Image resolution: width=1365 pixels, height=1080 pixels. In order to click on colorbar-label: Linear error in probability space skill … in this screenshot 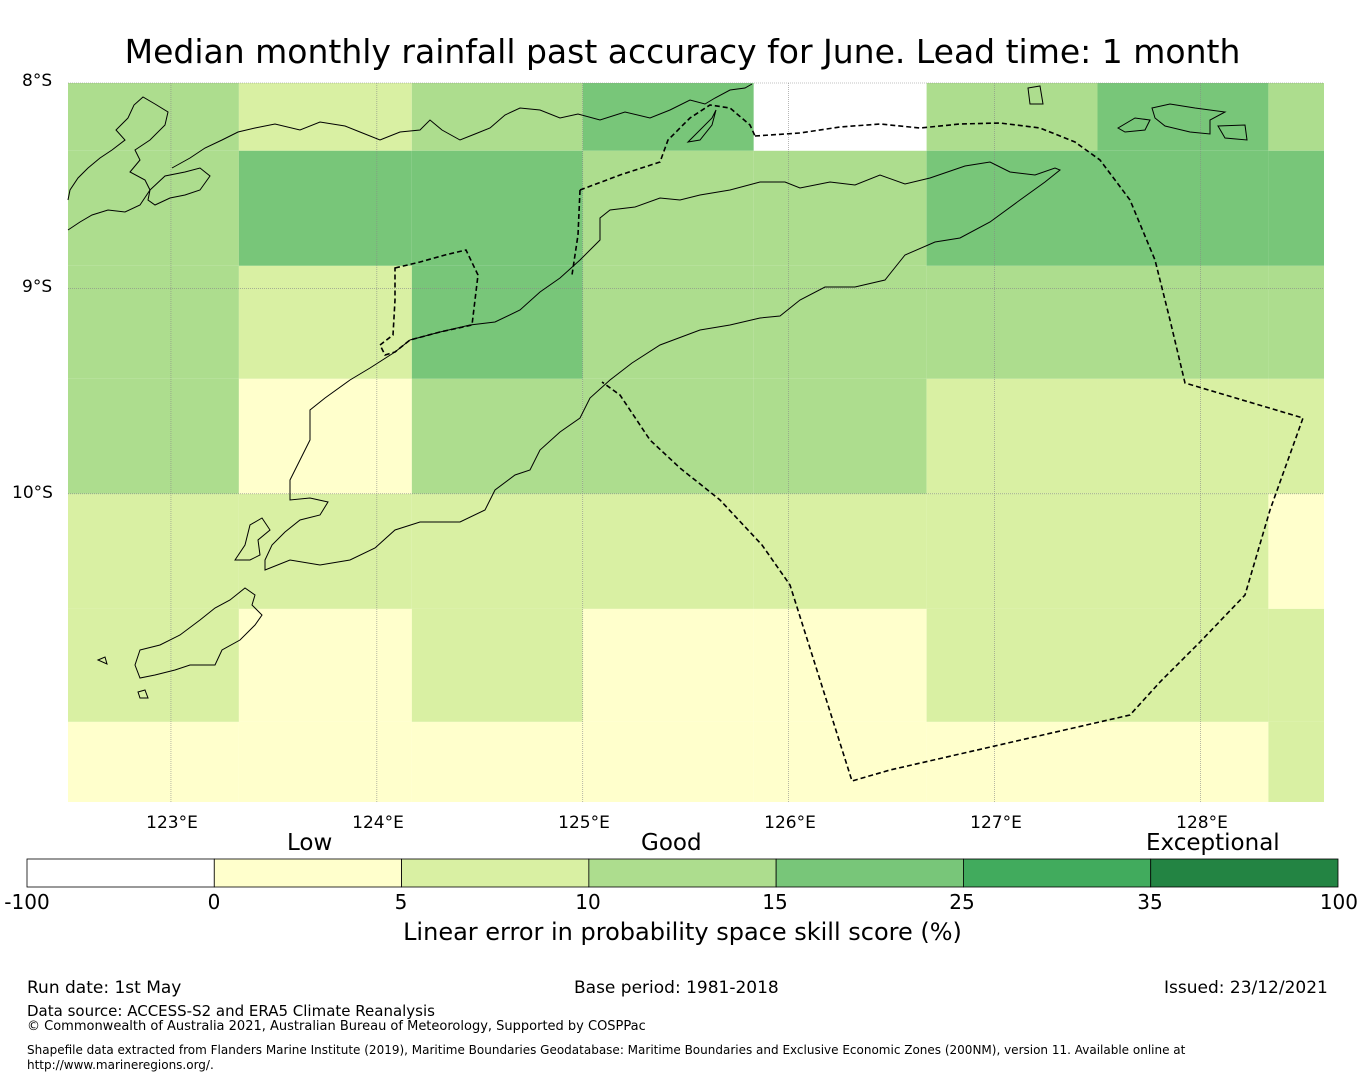, I will do `click(682, 932)`.